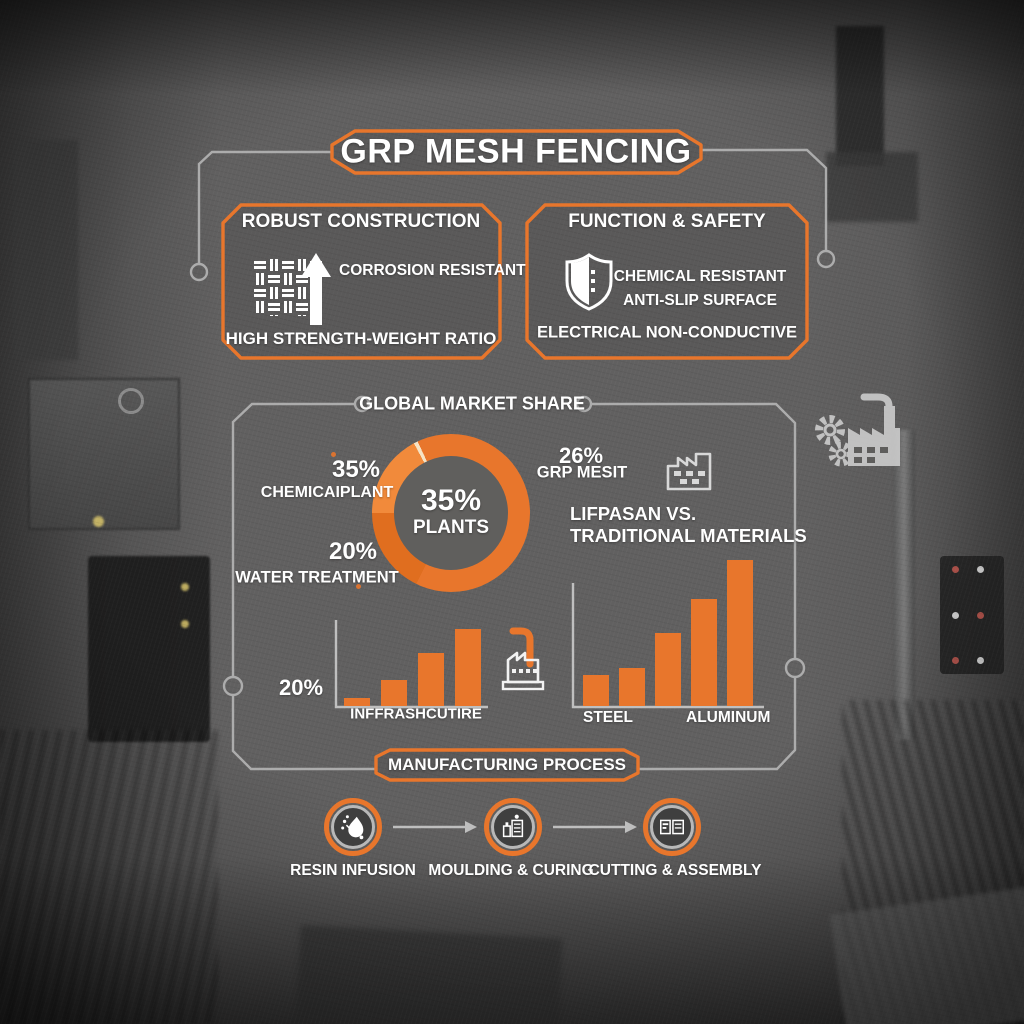 The width and height of the screenshot is (1024, 1024). I want to click on materials-label-steel: STEEL, so click(608, 717).